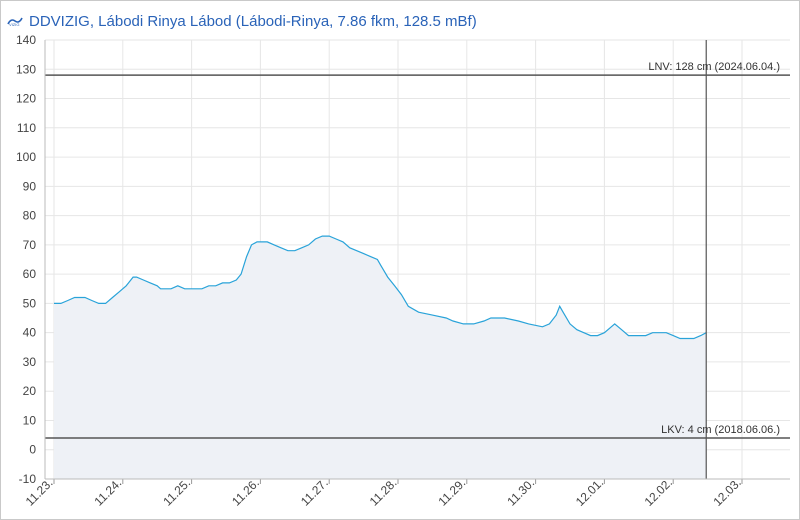  I want to click on y-tick-label: 140, so click(26, 40).